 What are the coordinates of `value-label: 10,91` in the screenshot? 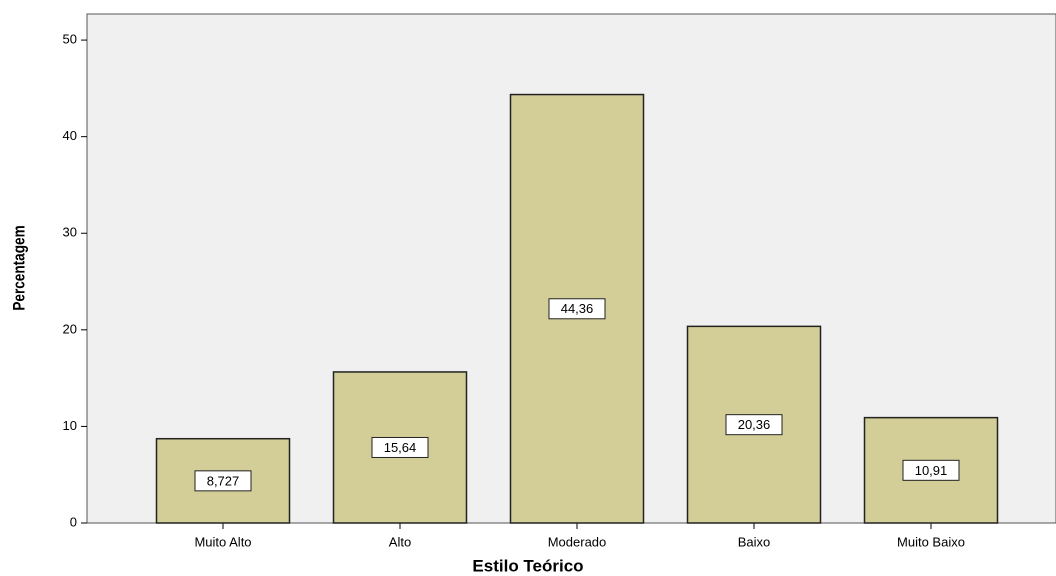 It's located at (931, 470).